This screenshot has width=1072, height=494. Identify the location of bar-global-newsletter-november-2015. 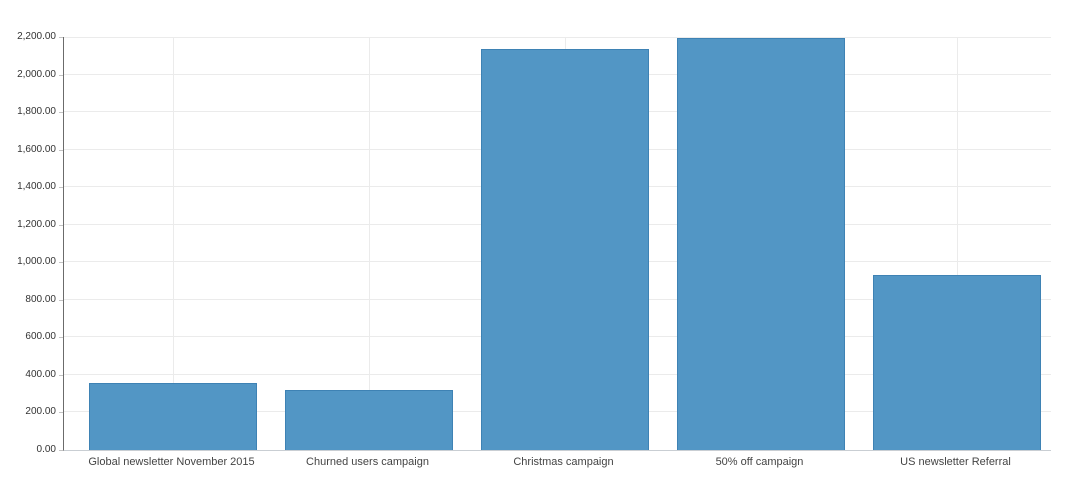
(172, 416).